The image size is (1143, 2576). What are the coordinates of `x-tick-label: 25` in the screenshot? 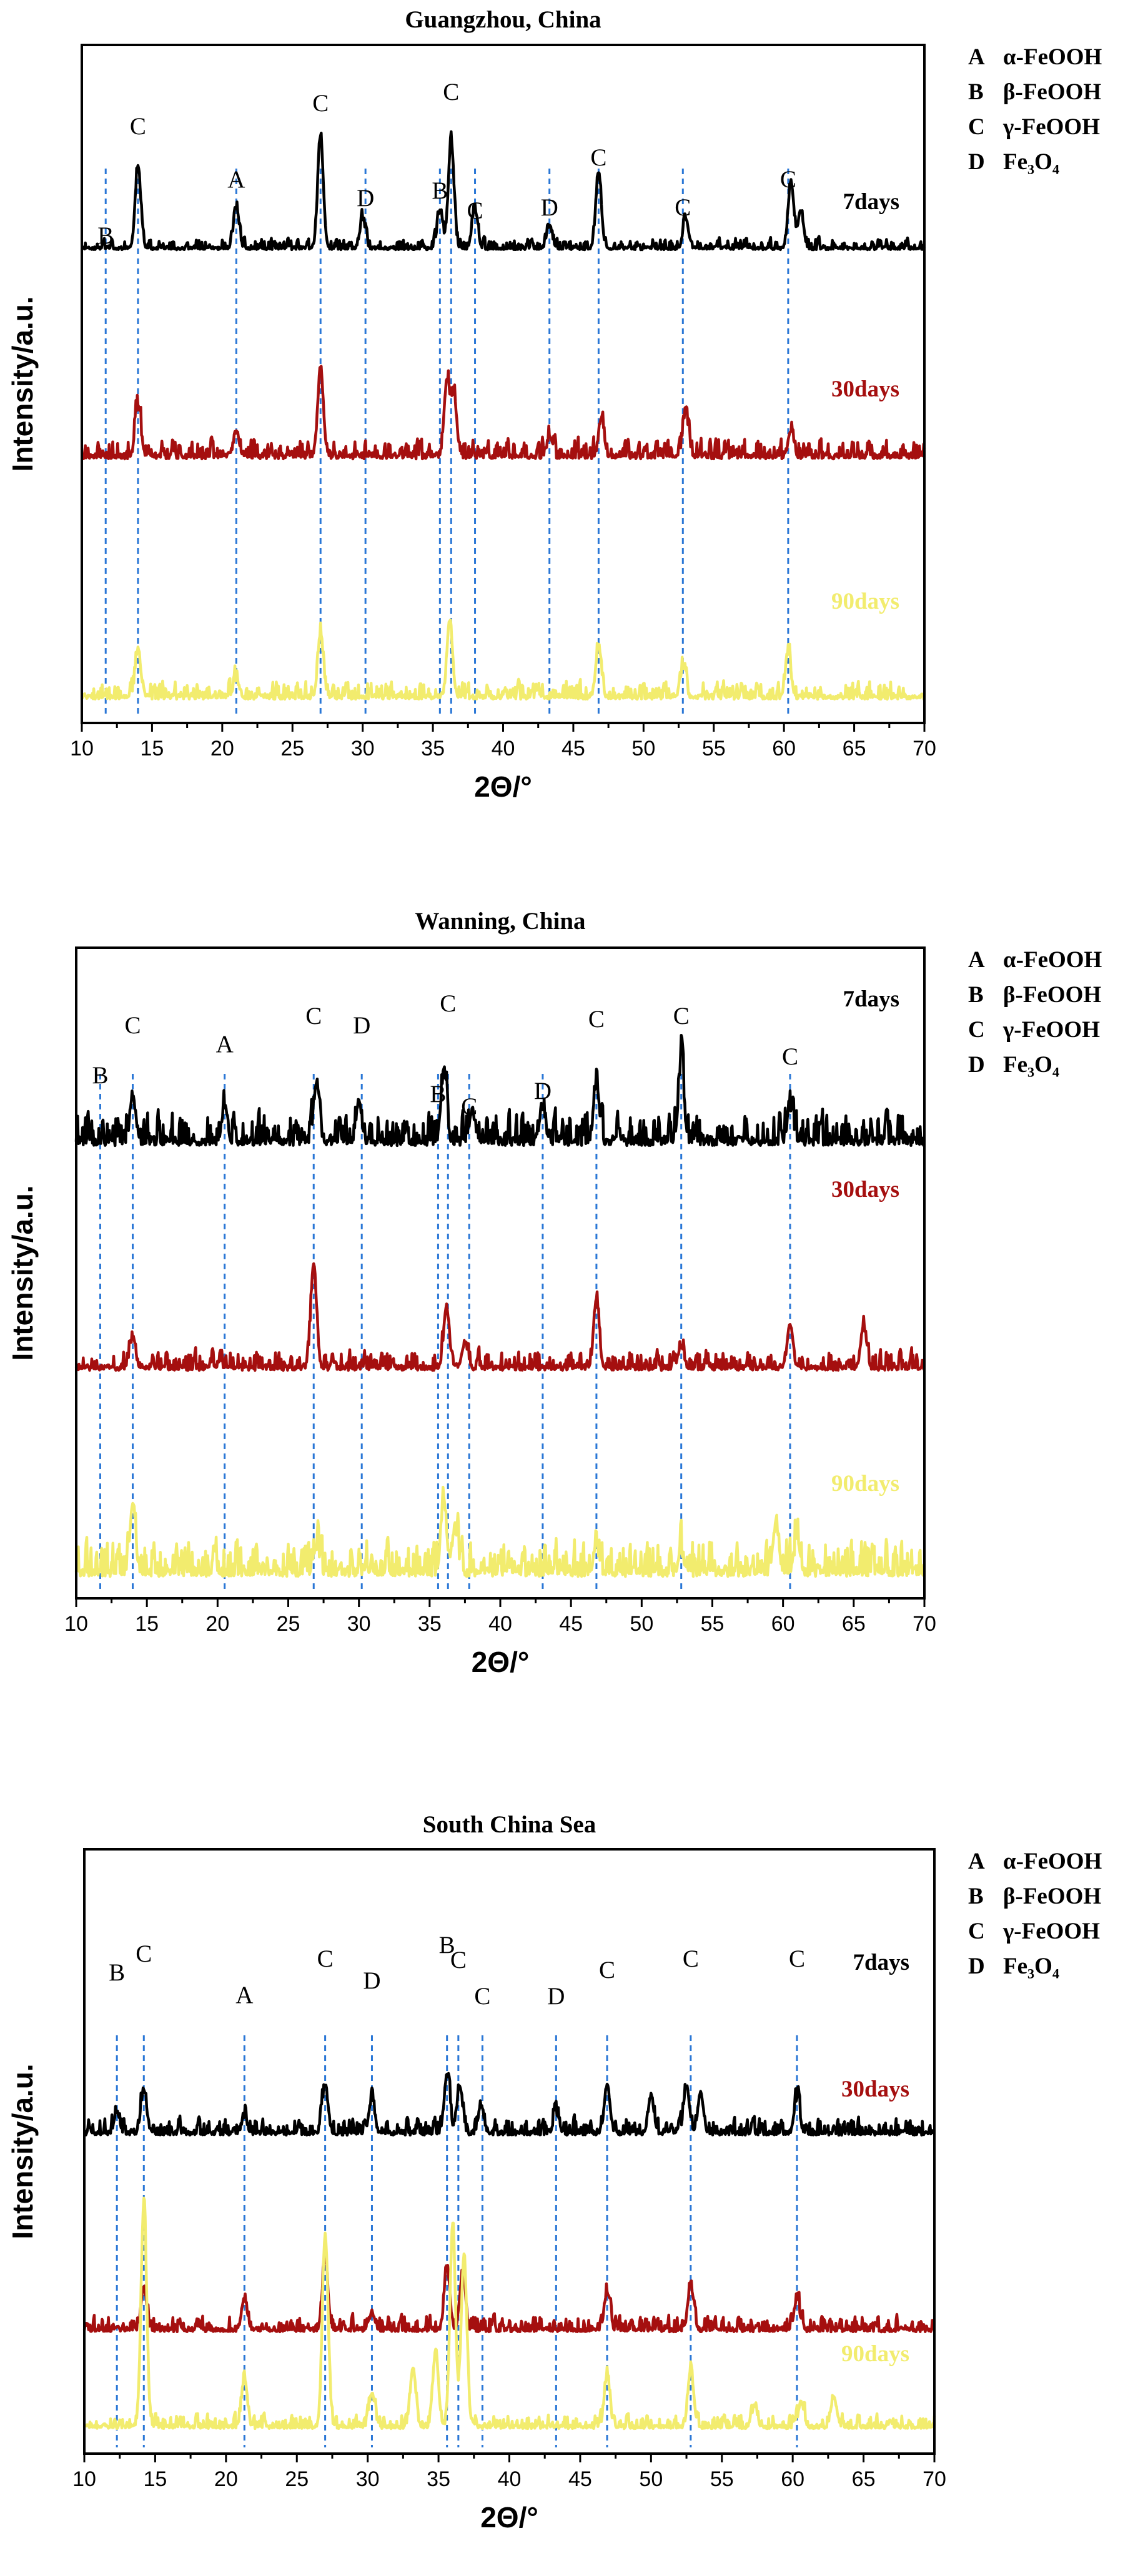 It's located at (292, 748).